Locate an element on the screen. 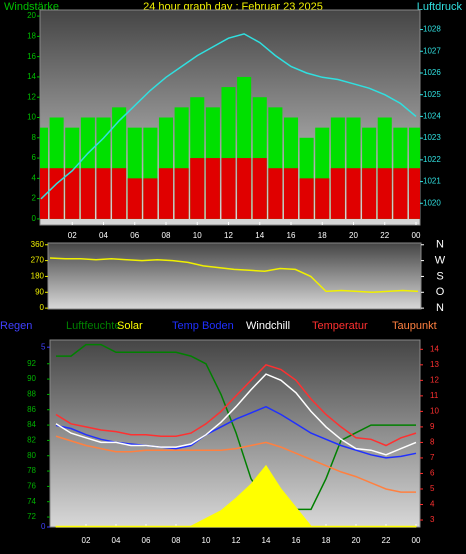  y-tick-label: 86 is located at coordinates (31, 409).